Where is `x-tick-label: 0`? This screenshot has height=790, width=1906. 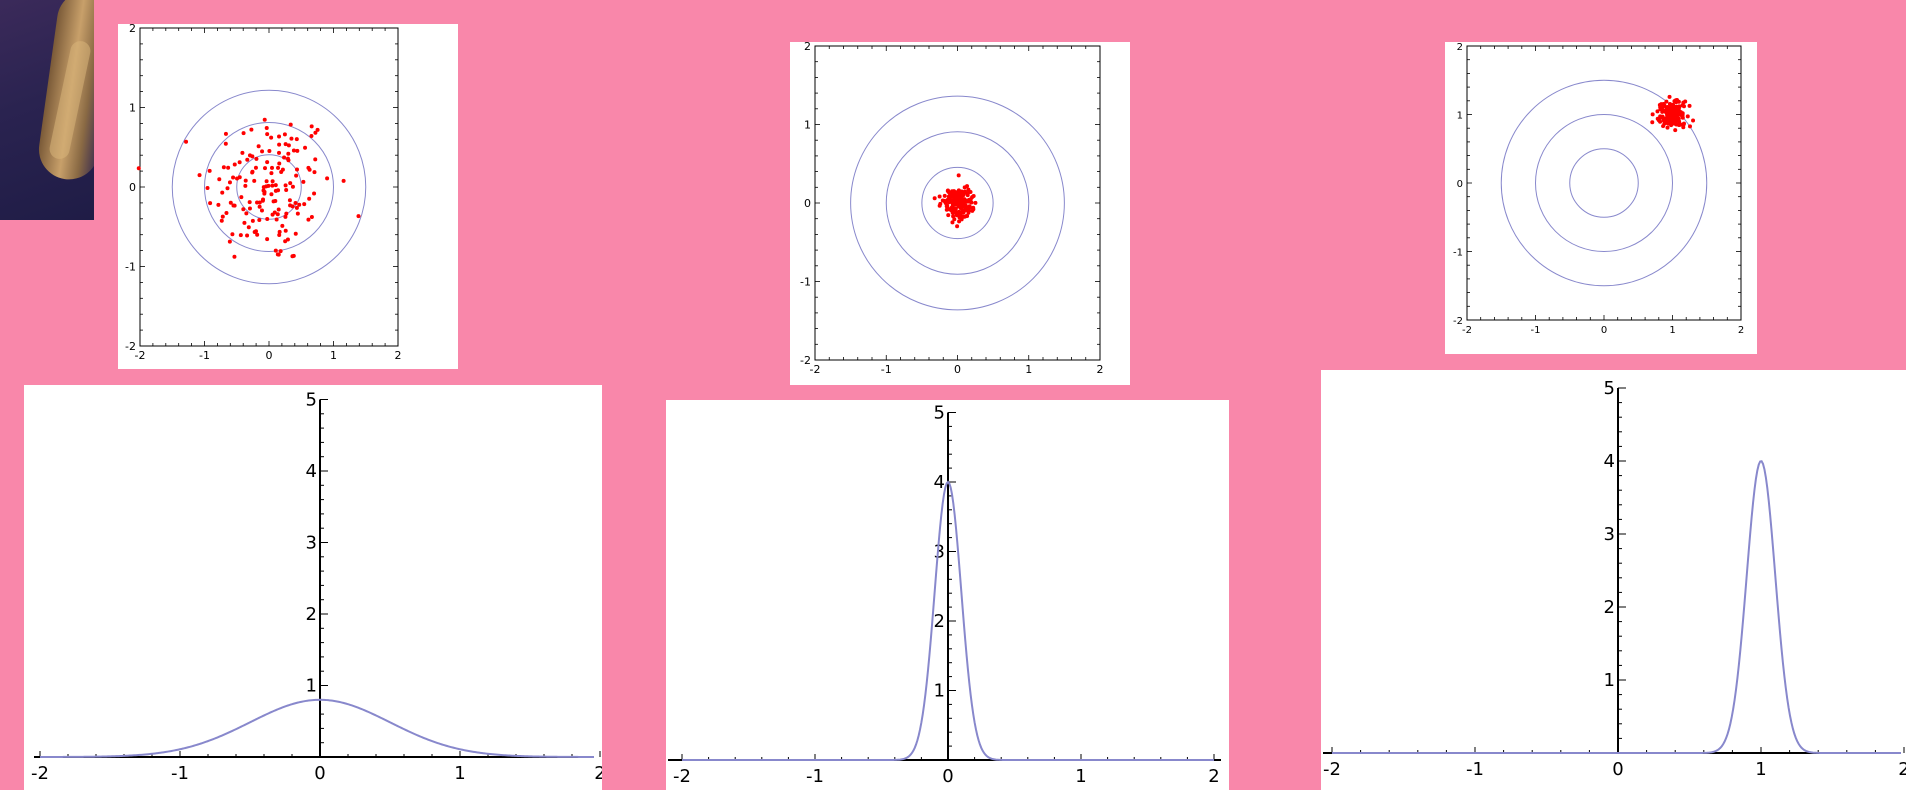
x-tick-label: 0 is located at coordinates (947, 776).